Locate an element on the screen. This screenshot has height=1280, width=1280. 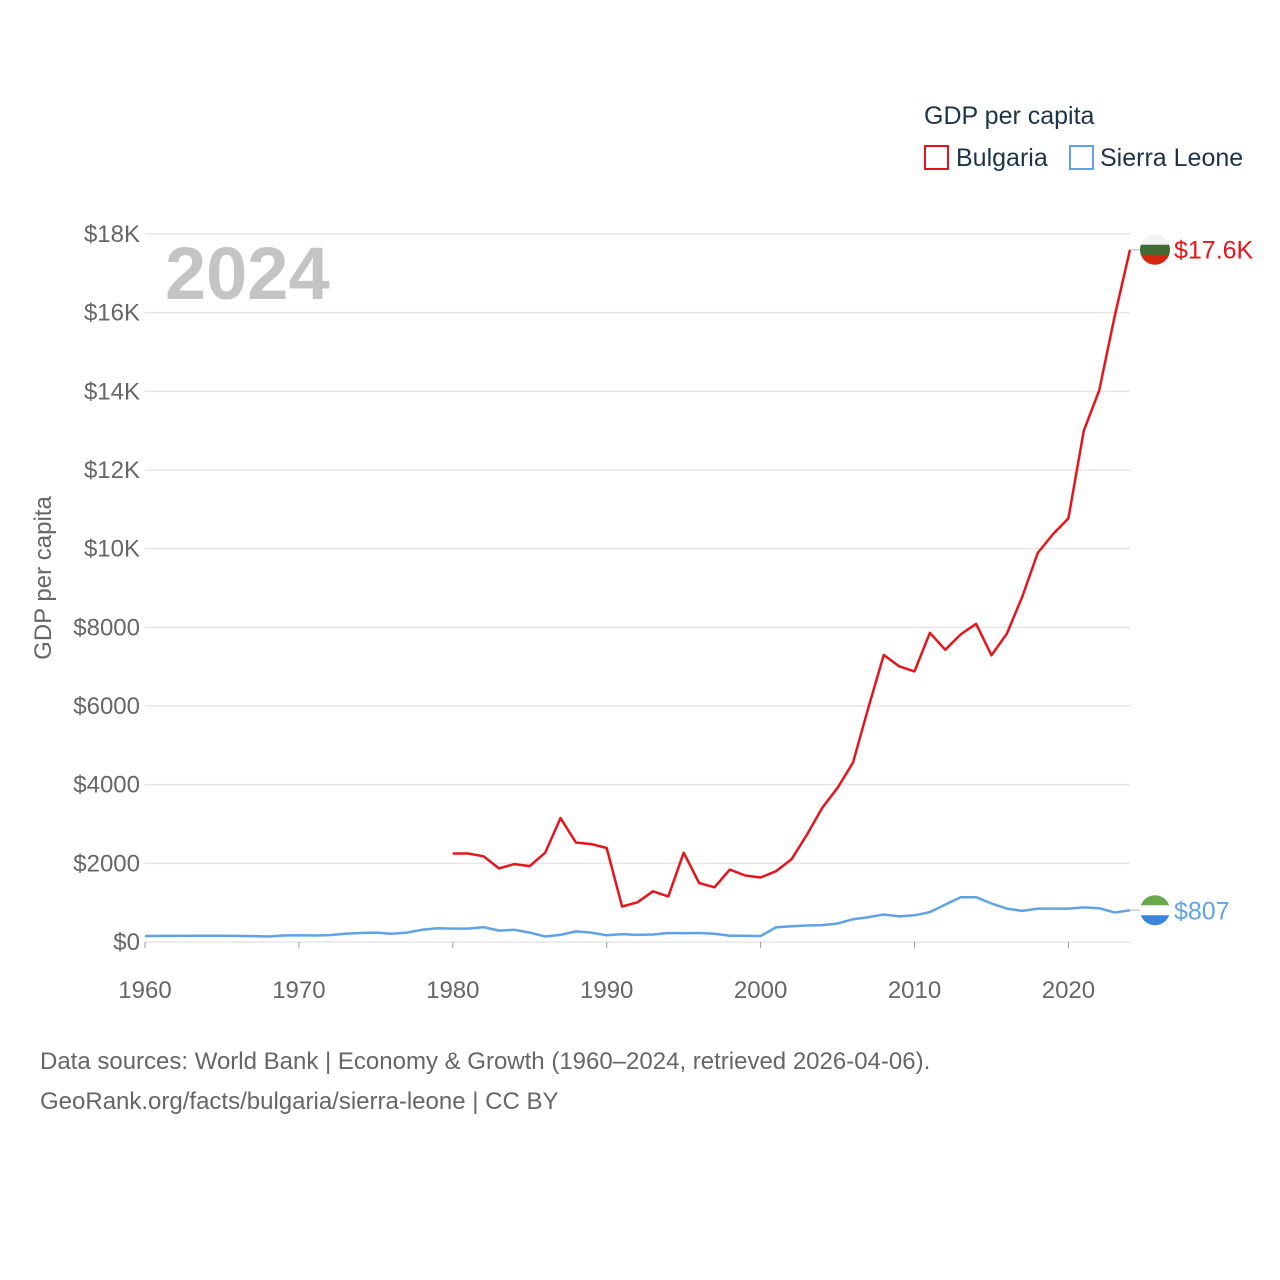
series-end-labels: $17.6K $807 is located at coordinates (1192, 580).